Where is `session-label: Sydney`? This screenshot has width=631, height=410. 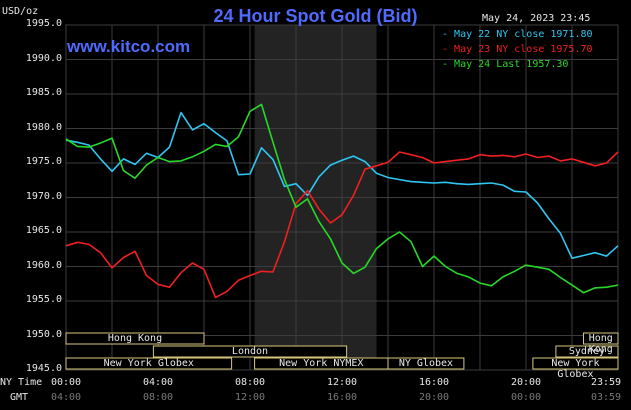
session-label: Sydney is located at coordinates (586, 351).